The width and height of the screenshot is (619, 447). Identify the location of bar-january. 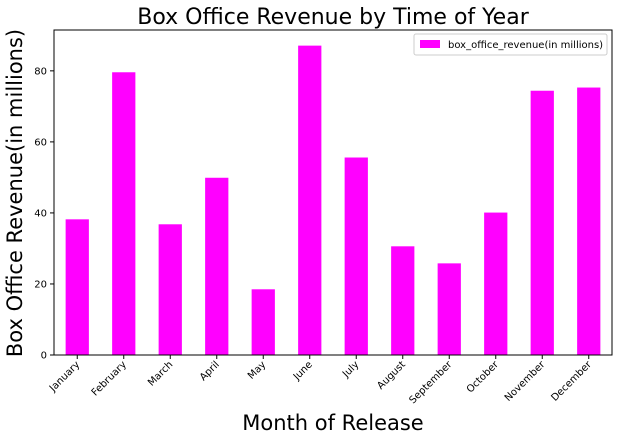
(77, 287).